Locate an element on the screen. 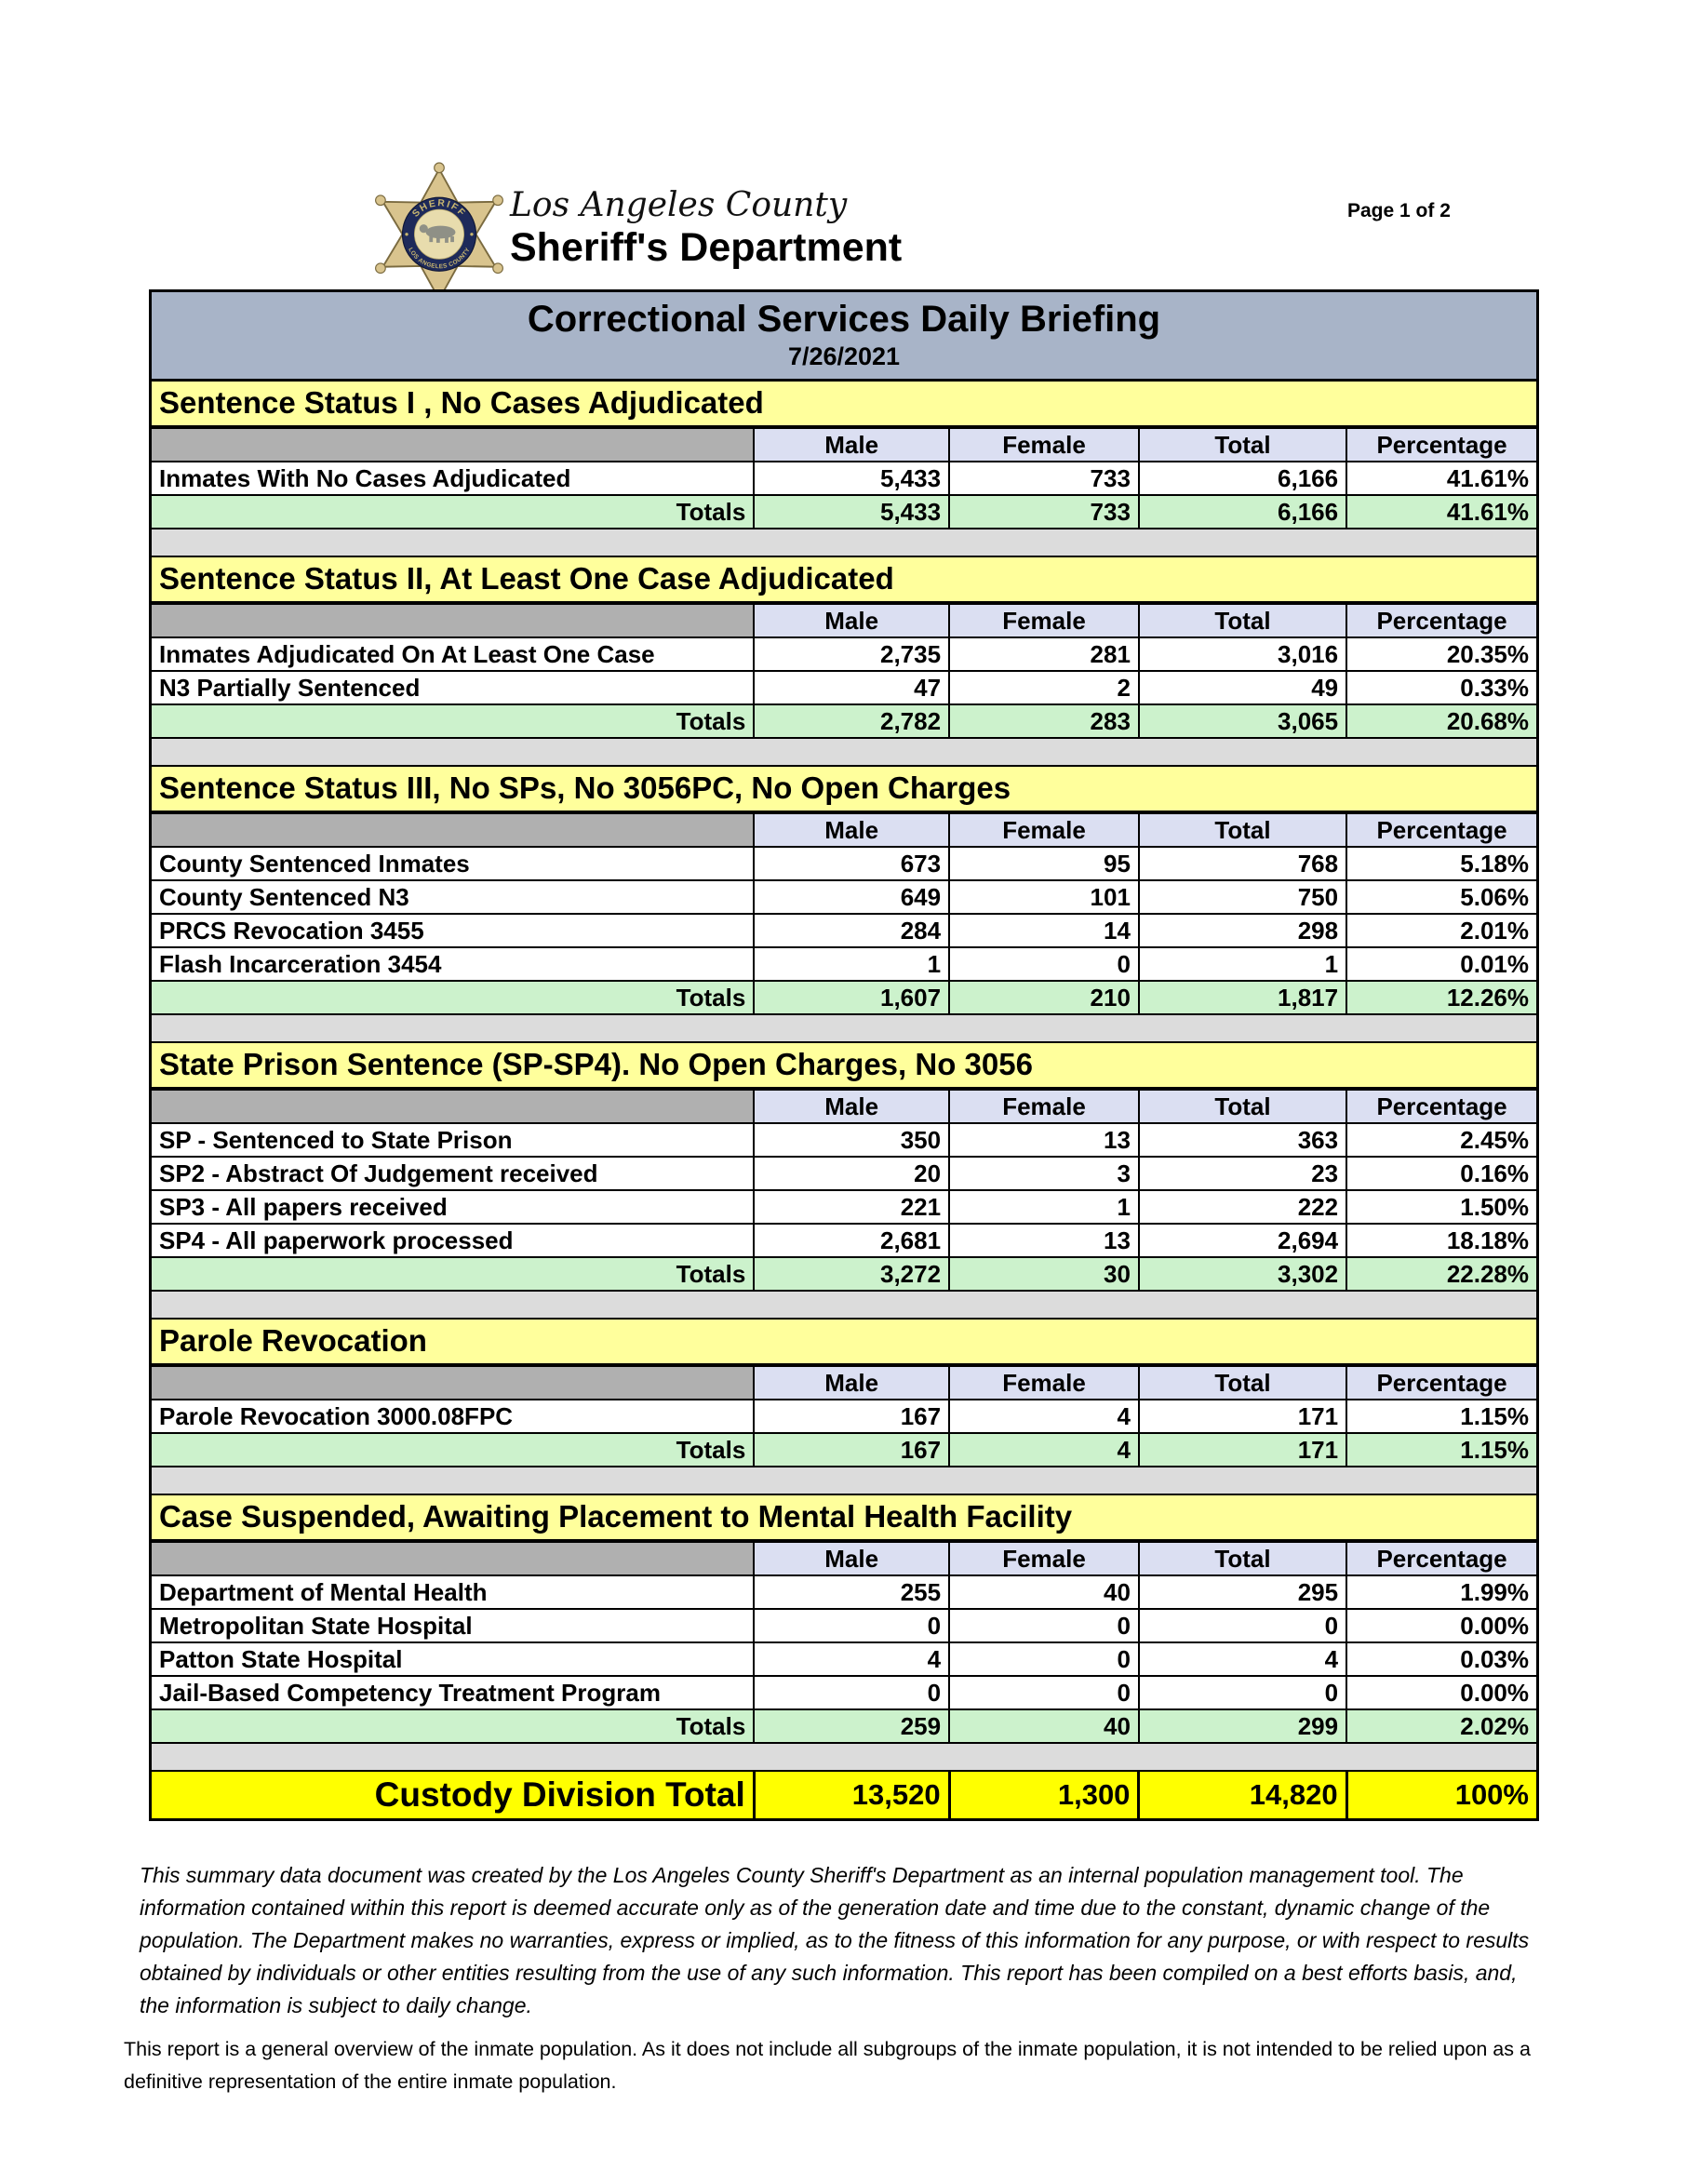 The height and width of the screenshot is (2184, 1687). total-value: 750 is located at coordinates (1242, 897).